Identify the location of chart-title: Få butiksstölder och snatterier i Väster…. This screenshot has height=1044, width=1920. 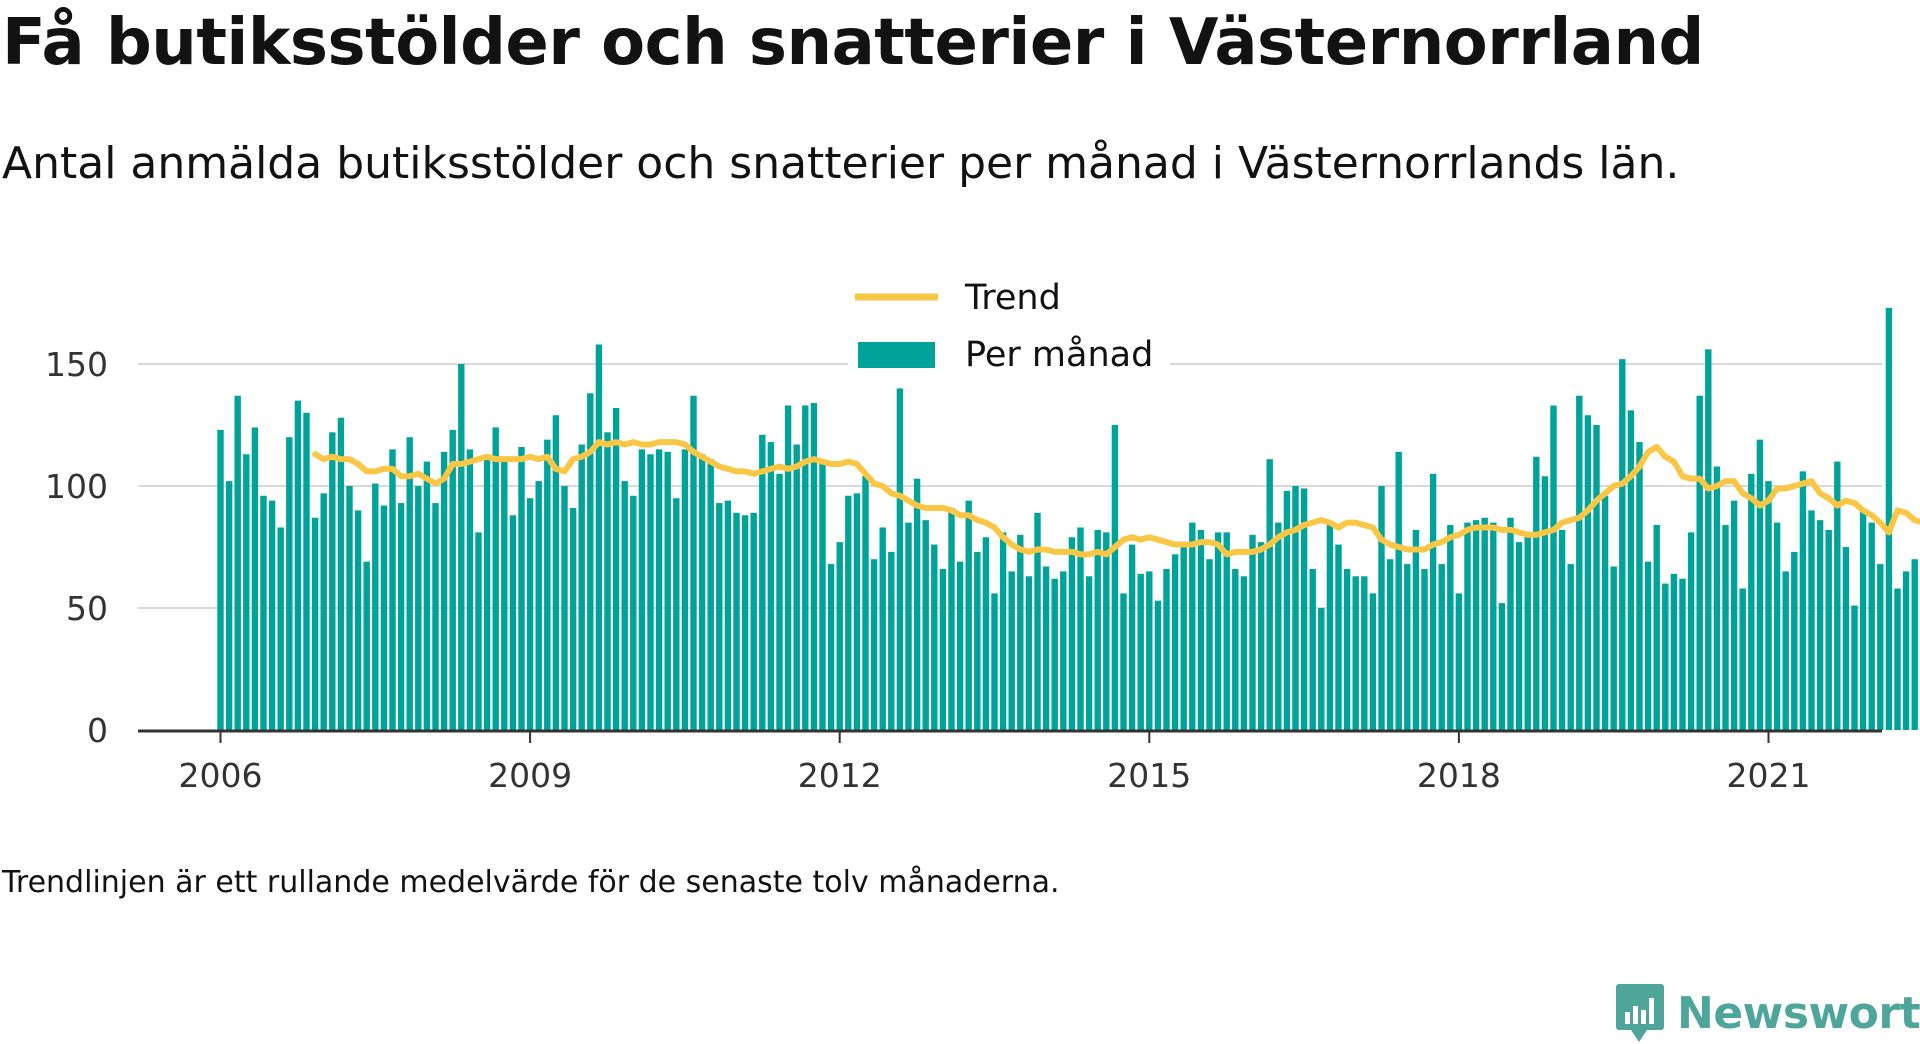
(853, 43).